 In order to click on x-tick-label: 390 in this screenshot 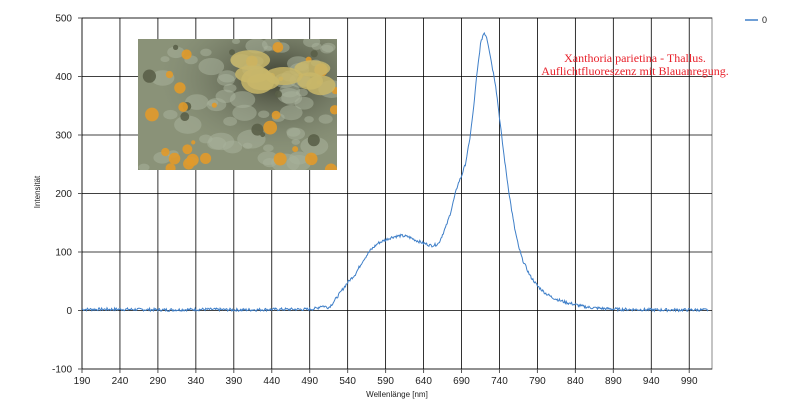, I will do `click(233, 381)`.